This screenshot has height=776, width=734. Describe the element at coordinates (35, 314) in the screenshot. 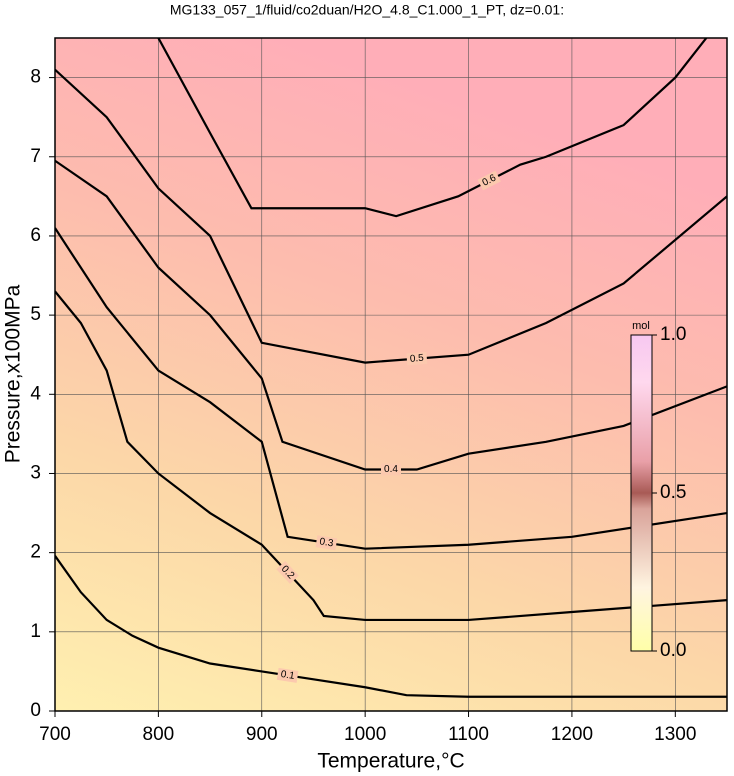

I see `y-tick-label: 5` at that location.